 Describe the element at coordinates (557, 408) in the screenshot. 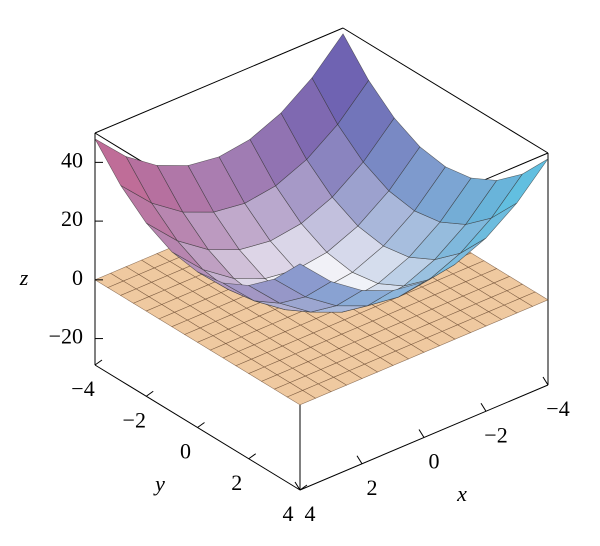

I see `x-tick-label: −4` at that location.